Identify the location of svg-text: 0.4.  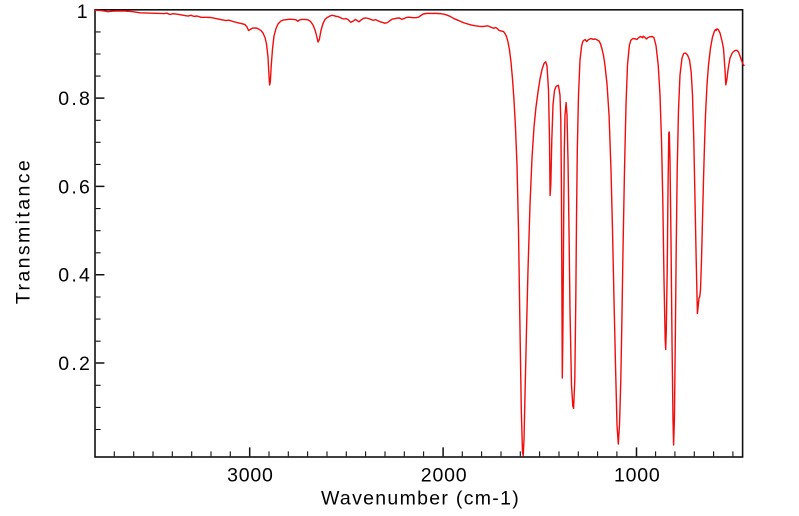
(75, 276).